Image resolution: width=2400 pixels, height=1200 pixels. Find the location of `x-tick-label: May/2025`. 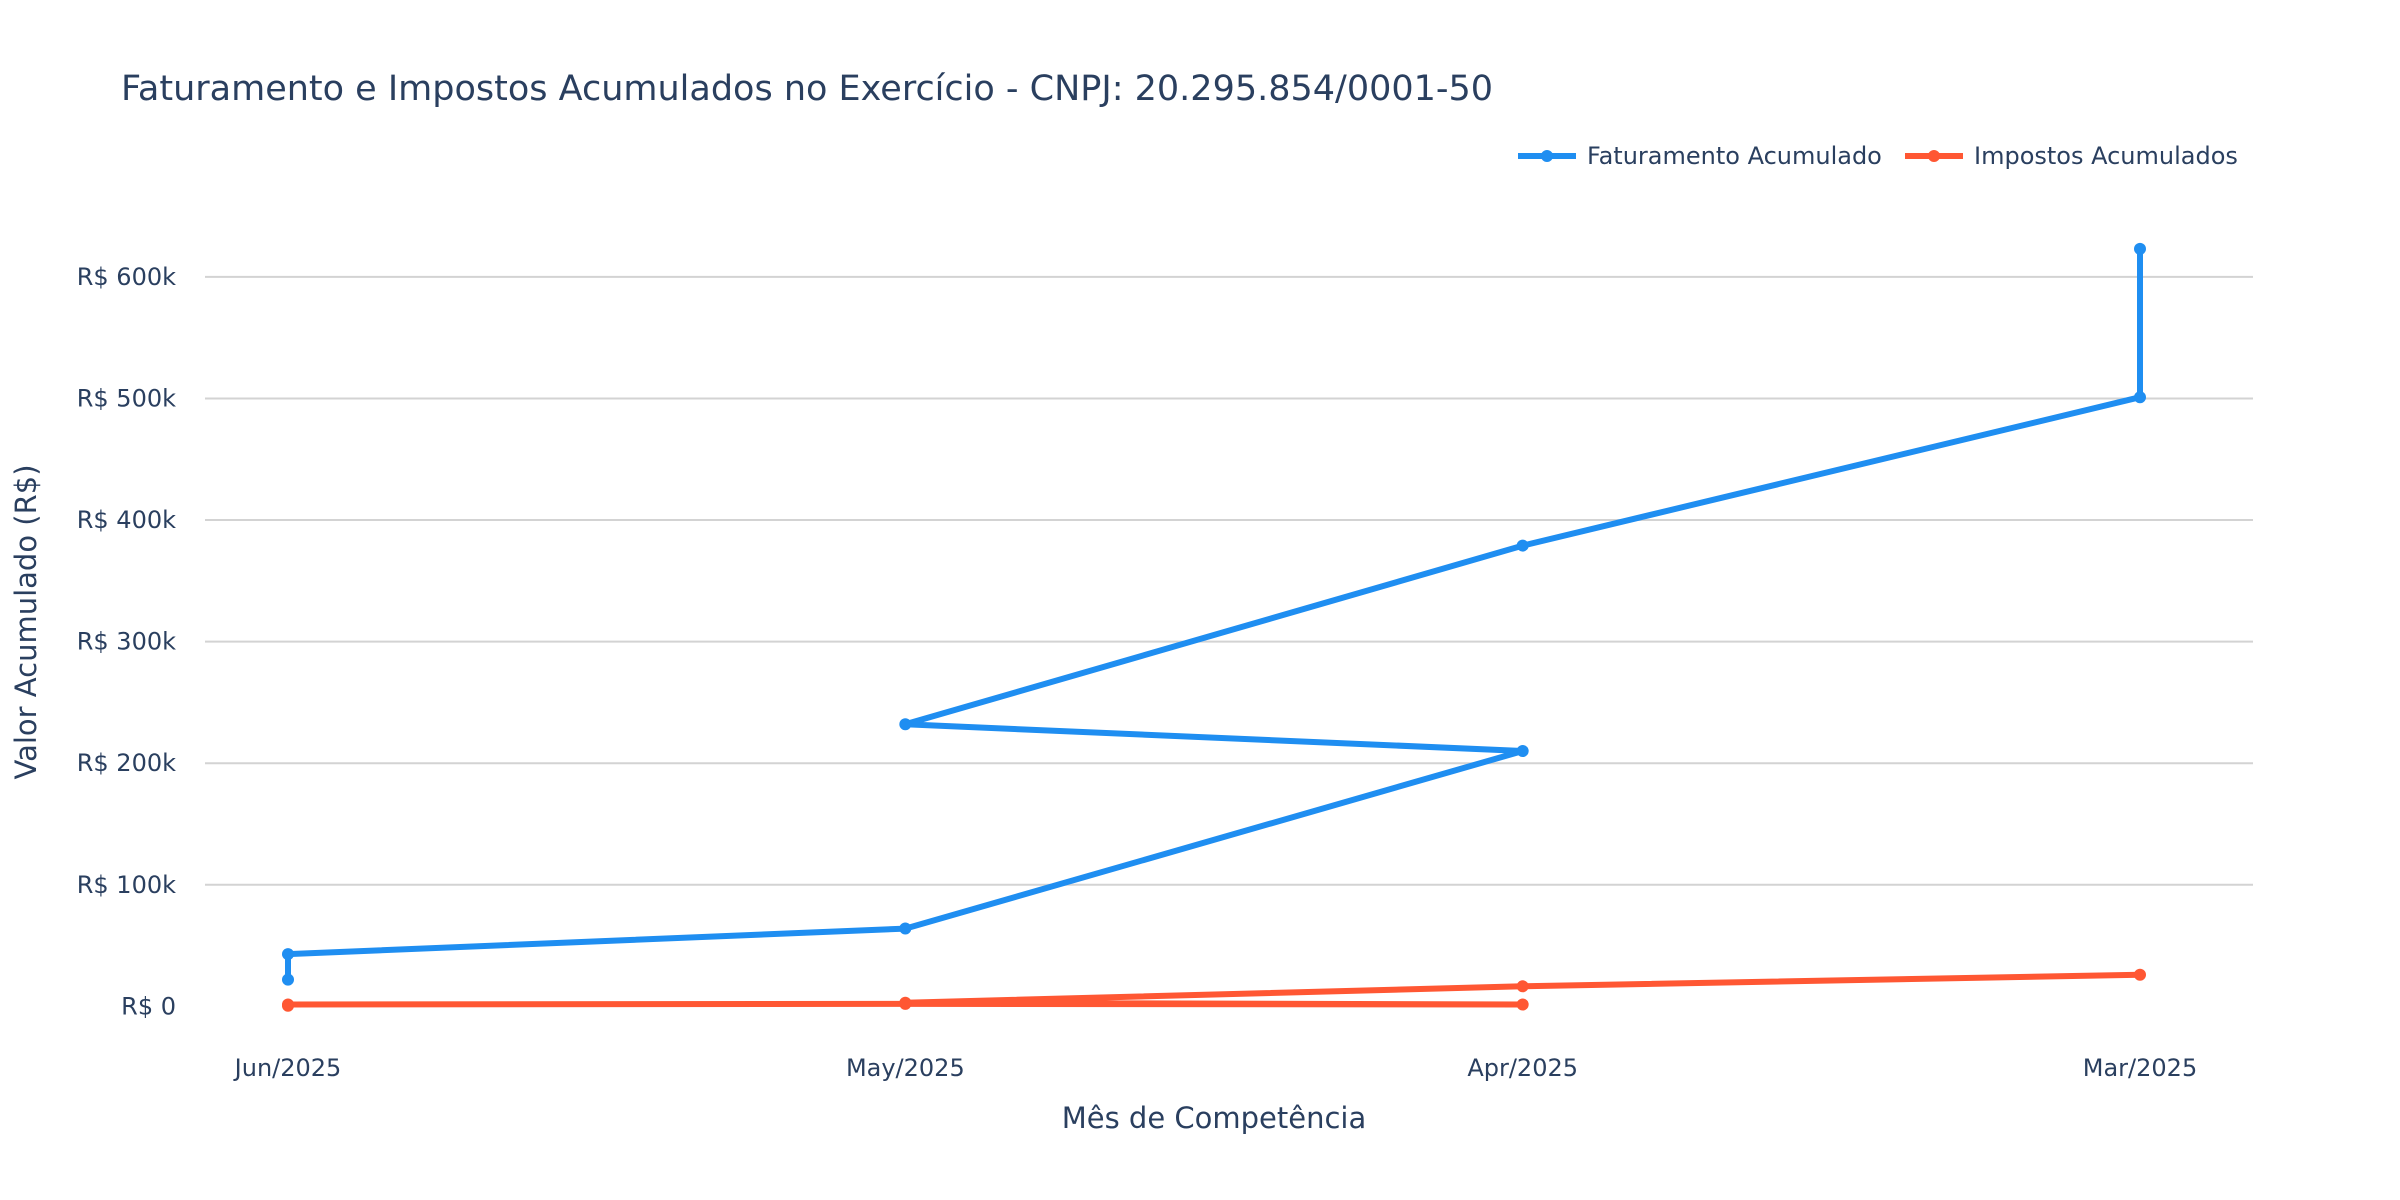

x-tick-label: May/2025 is located at coordinates (905, 1068).